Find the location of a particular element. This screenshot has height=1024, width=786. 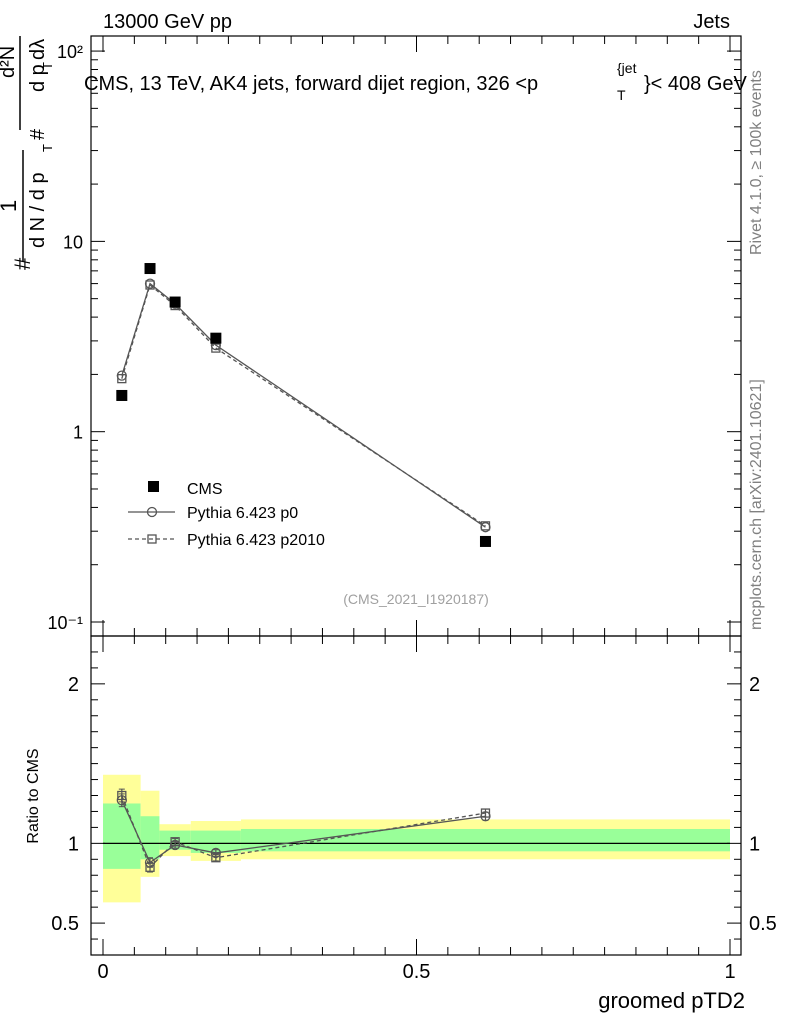

legend: CMS Pythia 6.423 p0 Pythia 6.423 p2010 is located at coordinates (226, 515).